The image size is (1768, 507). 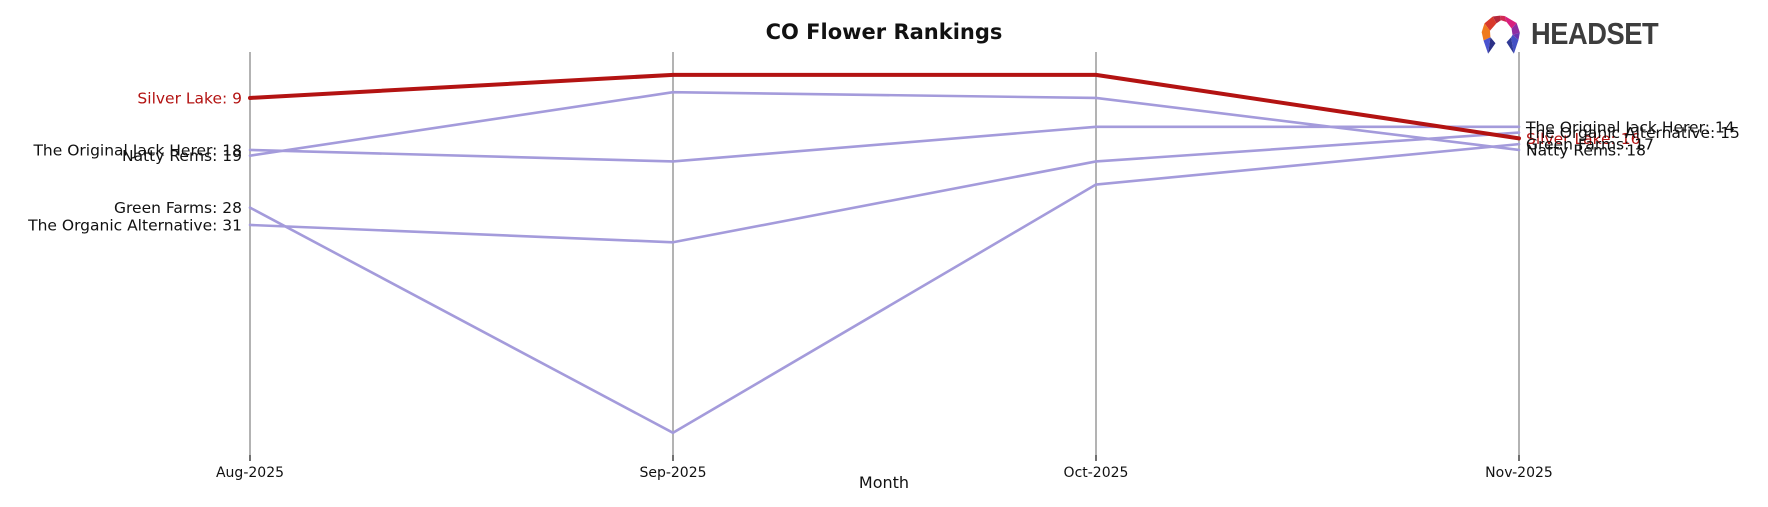 What do you see at coordinates (1630, 127) in the screenshot?
I see `series-right-label: The Original Jack Herer: 14` at bounding box center [1630, 127].